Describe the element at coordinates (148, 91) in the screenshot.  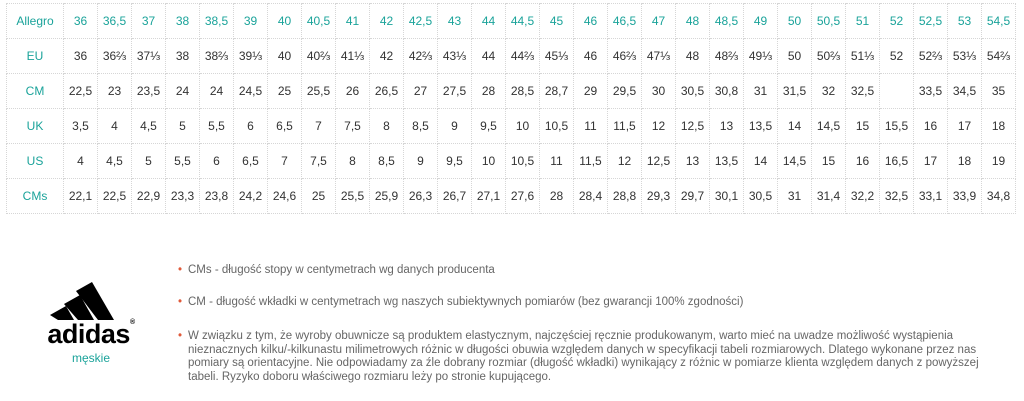
I see `cell: 23,5` at that location.